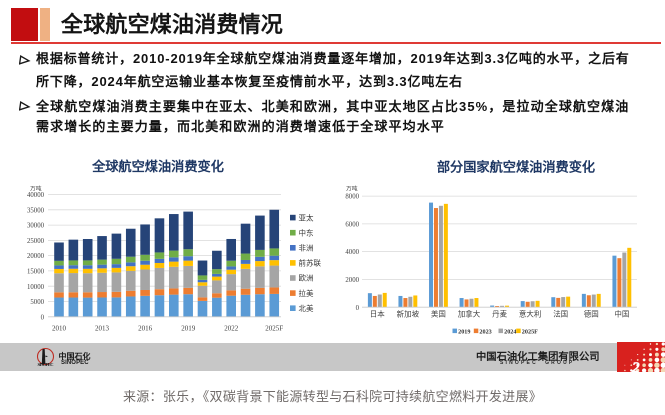 The width and height of the screenshot is (665, 415). What do you see at coordinates (36, 241) in the screenshot?
I see `svg-text: 25000` at bounding box center [36, 241].